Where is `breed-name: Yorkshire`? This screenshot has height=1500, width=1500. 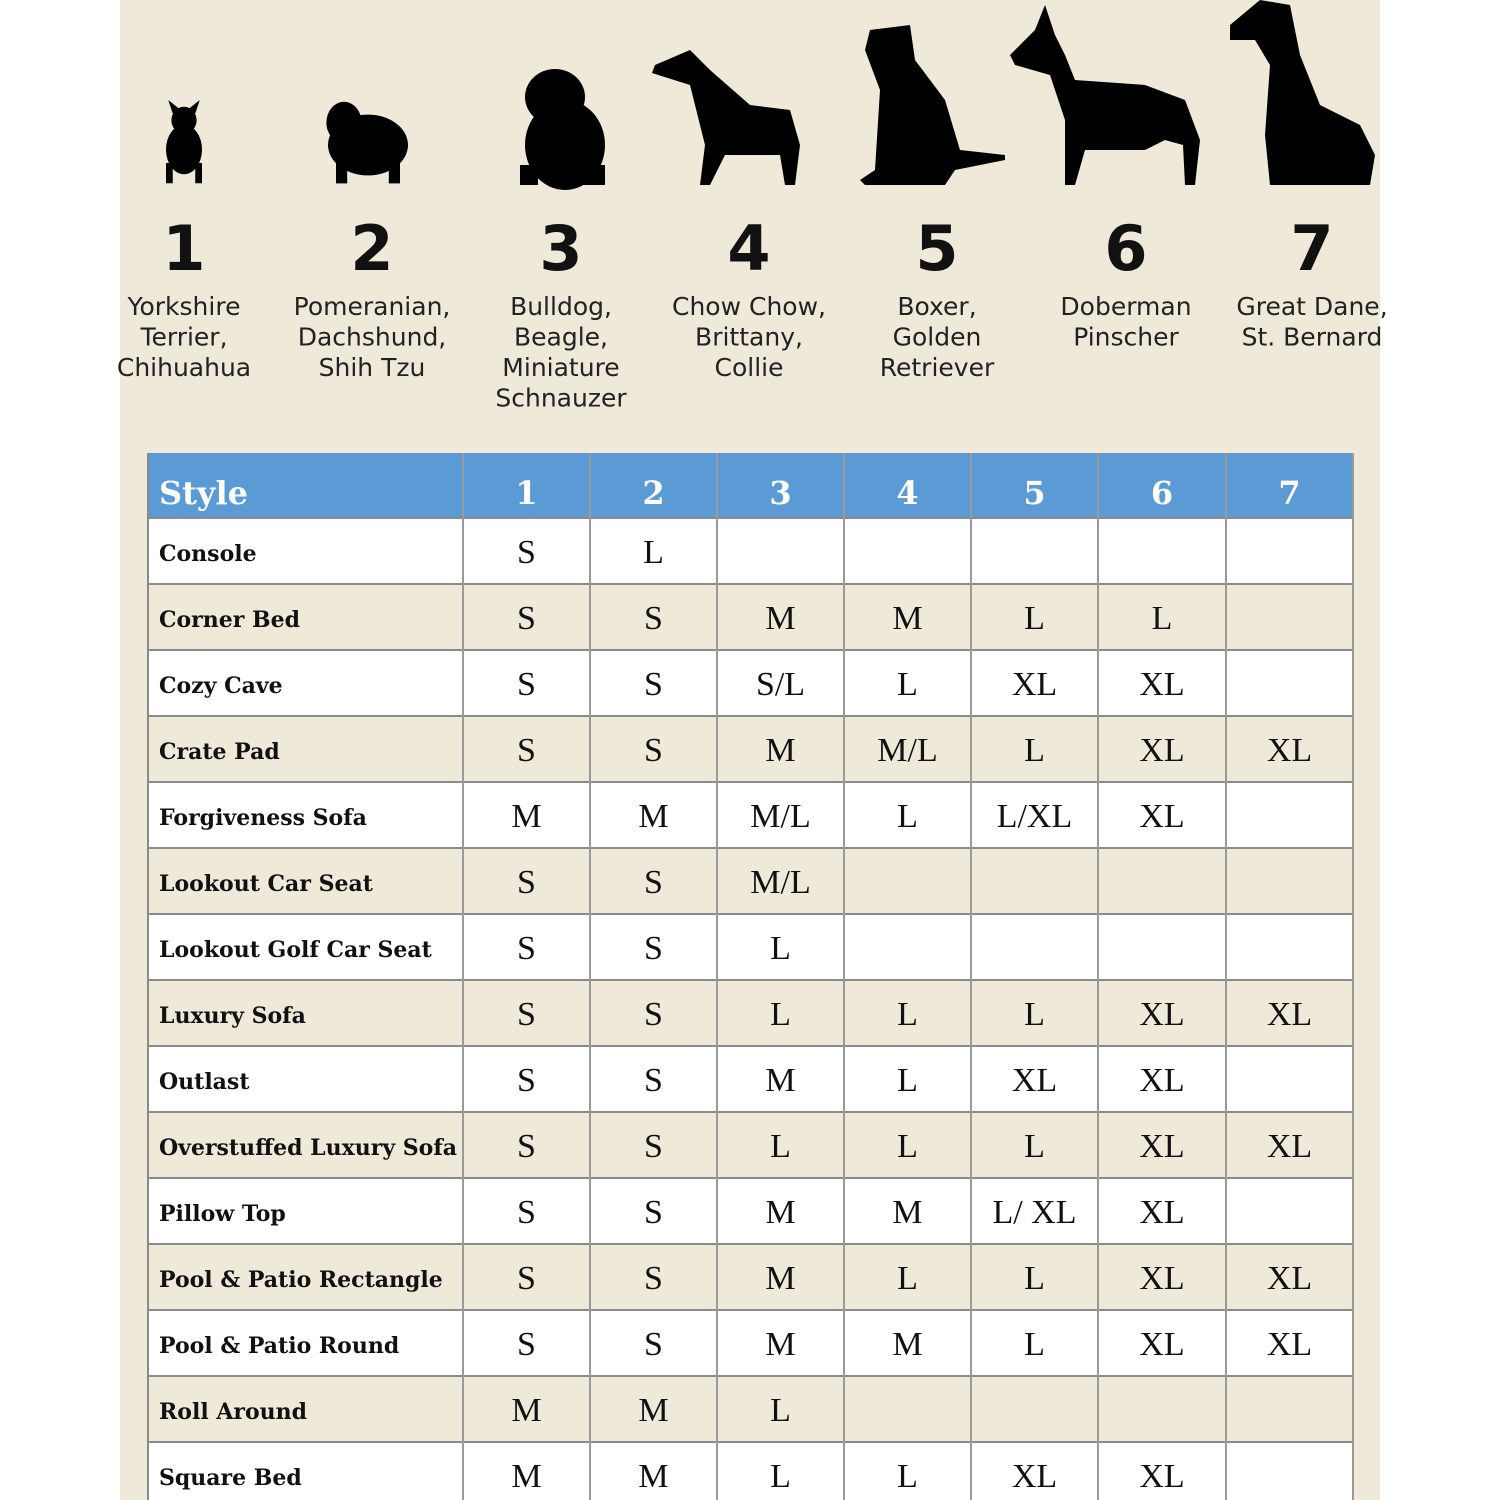
breed-name: Yorkshire is located at coordinates (184, 306).